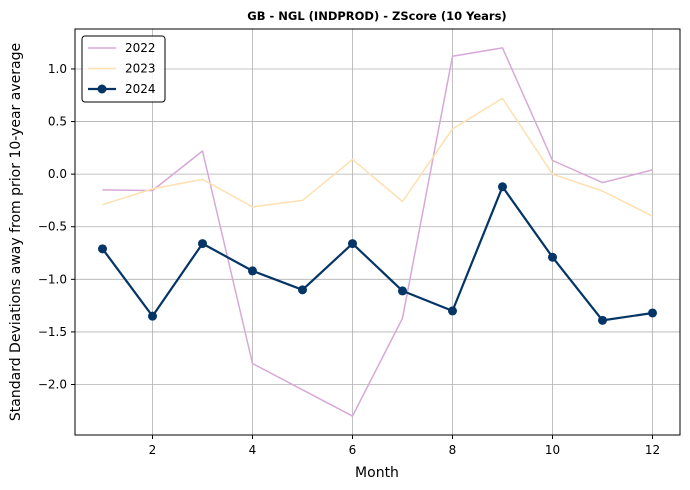  What do you see at coordinates (140, 69) in the screenshot?
I see `legend-label: 2023` at bounding box center [140, 69].